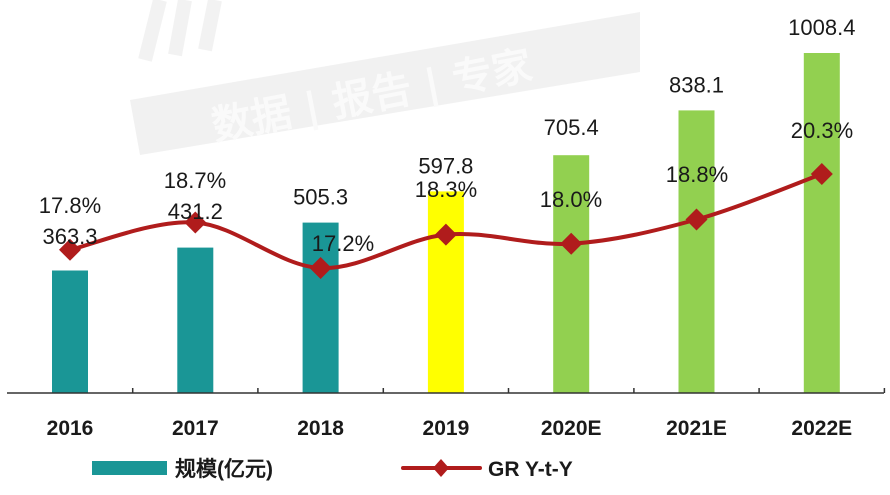 The image size is (890, 495). What do you see at coordinates (70, 428) in the screenshot?
I see `x-axis-label: 2016` at bounding box center [70, 428].